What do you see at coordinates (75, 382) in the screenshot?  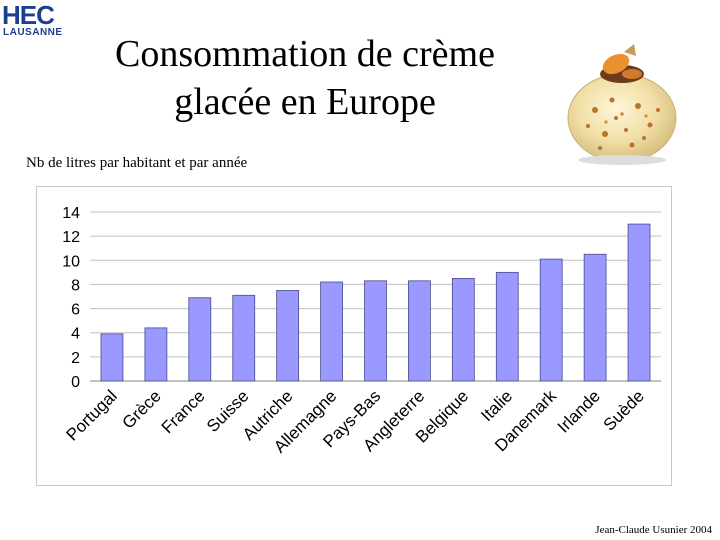 I see `y-tick-label: 0` at bounding box center [75, 382].